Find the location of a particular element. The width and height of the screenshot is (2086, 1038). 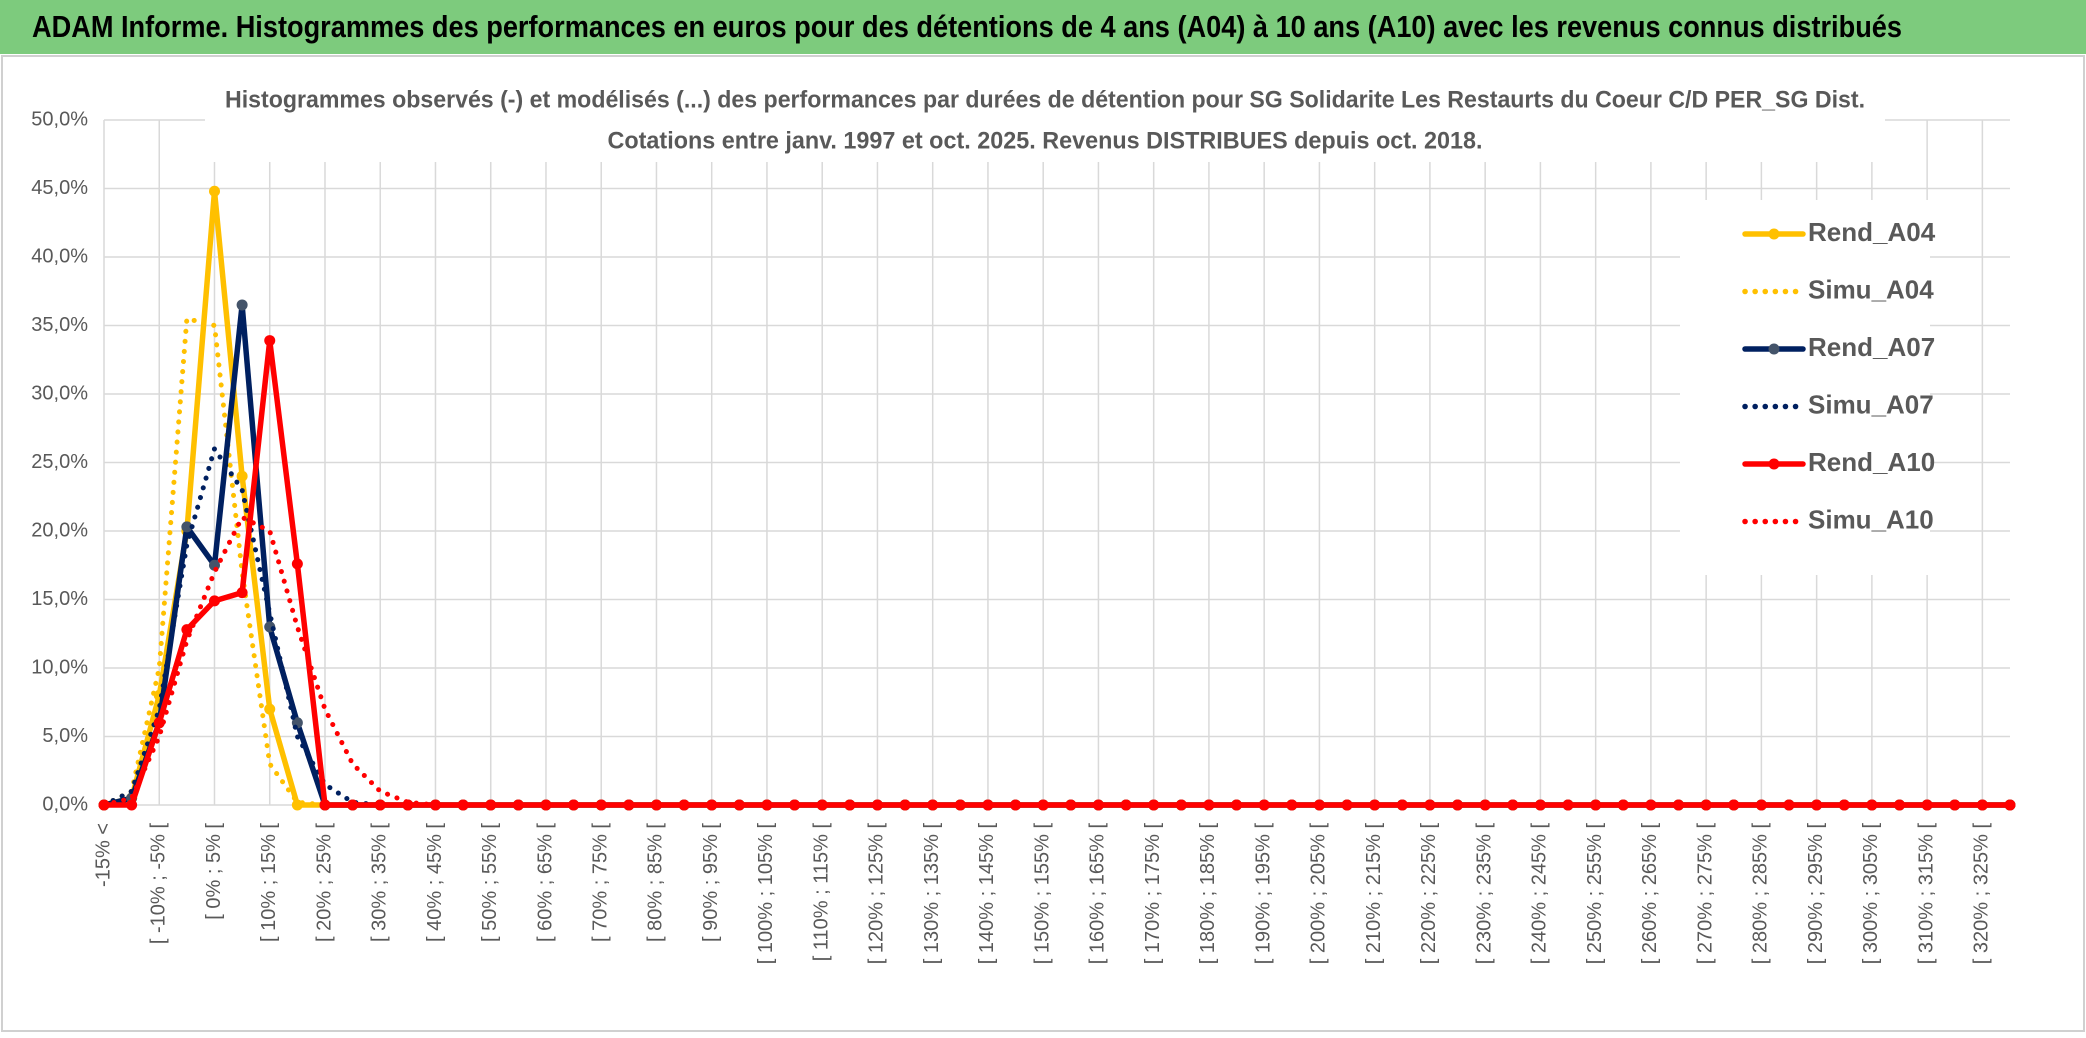

x-tick-label: [ 10% ; 15% [ is located at coordinates (269, 882).